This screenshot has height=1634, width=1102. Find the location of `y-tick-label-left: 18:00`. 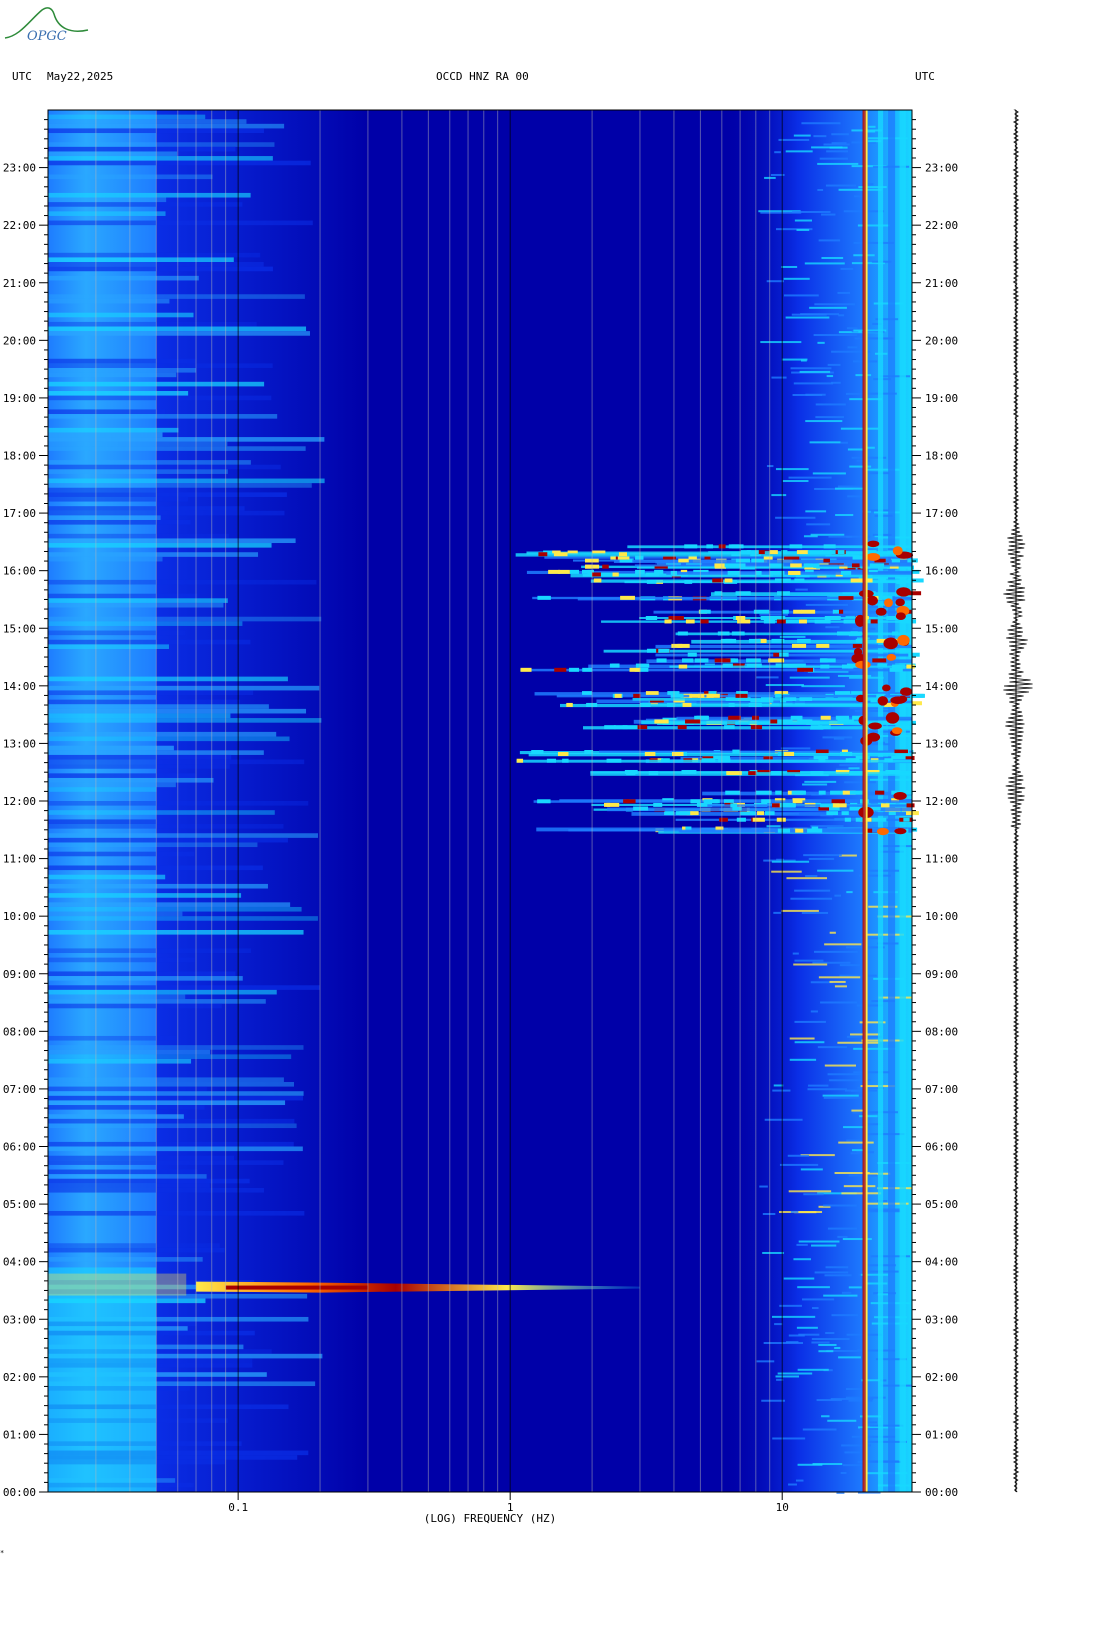

y-tick-label-left: 18:00 is located at coordinates (19, 456).